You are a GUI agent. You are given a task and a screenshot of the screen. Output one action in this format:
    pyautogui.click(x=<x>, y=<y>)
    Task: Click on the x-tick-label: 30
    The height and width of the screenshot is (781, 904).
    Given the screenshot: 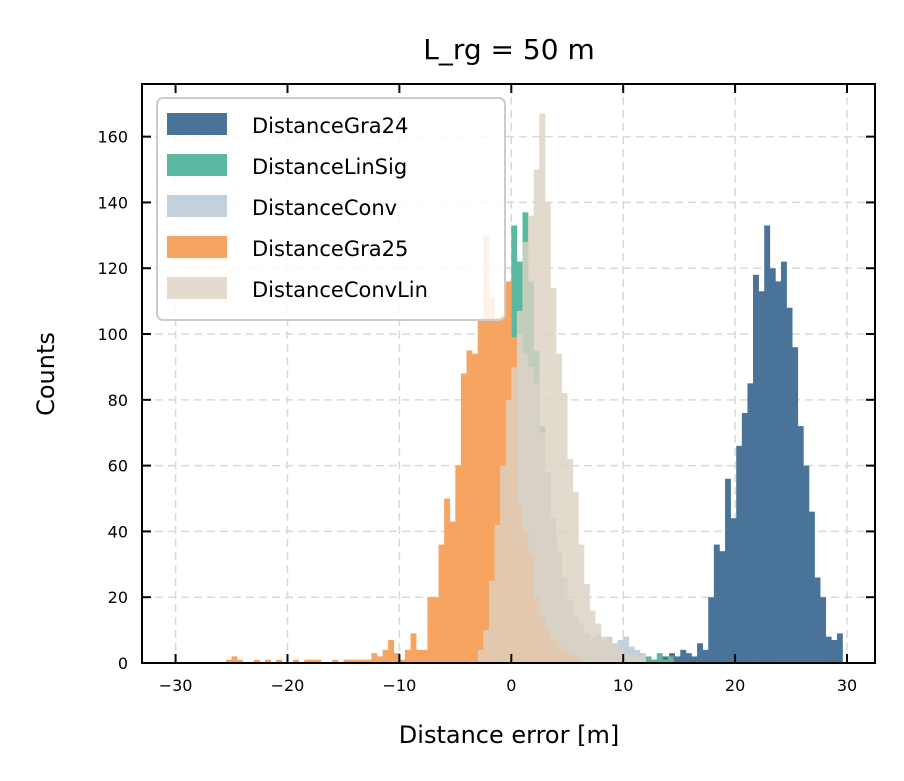 What is the action you would take?
    pyautogui.click(x=847, y=685)
    